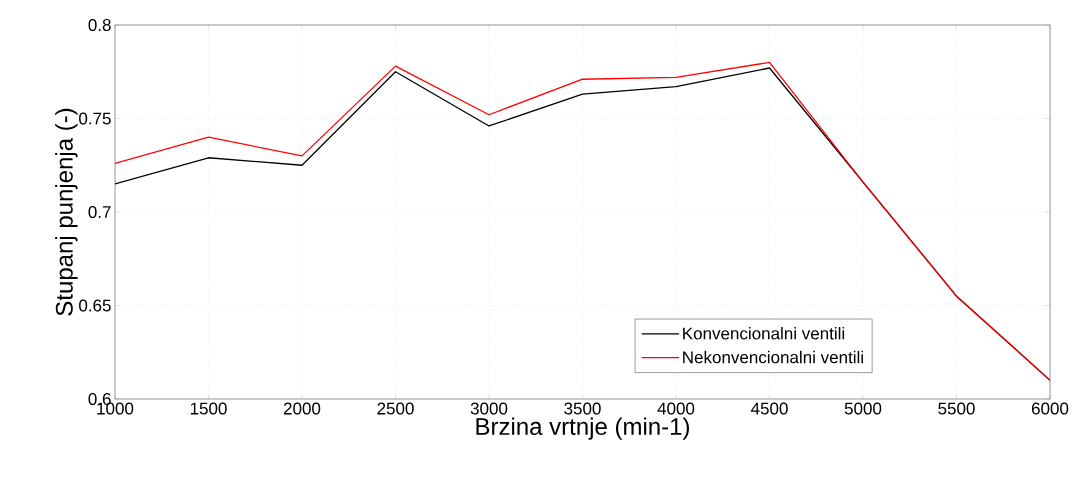 Image resolution: width=1078 pixels, height=483 pixels. What do you see at coordinates (99, 212) in the screenshot?
I see `y-tick-label: 0.7` at bounding box center [99, 212].